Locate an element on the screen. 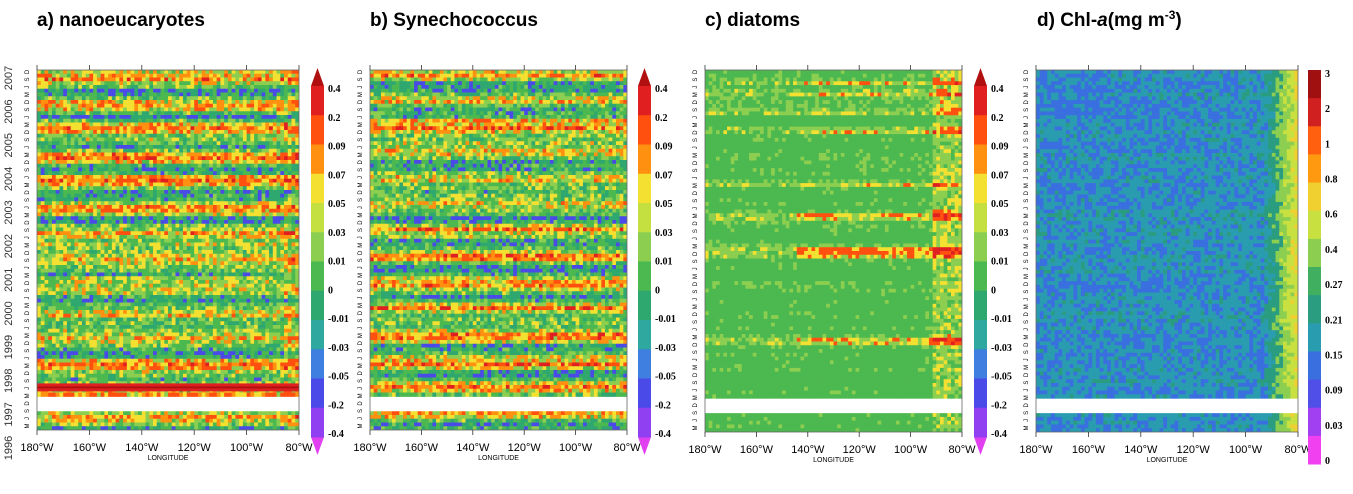  year-label: 2004 is located at coordinates (9, 179).